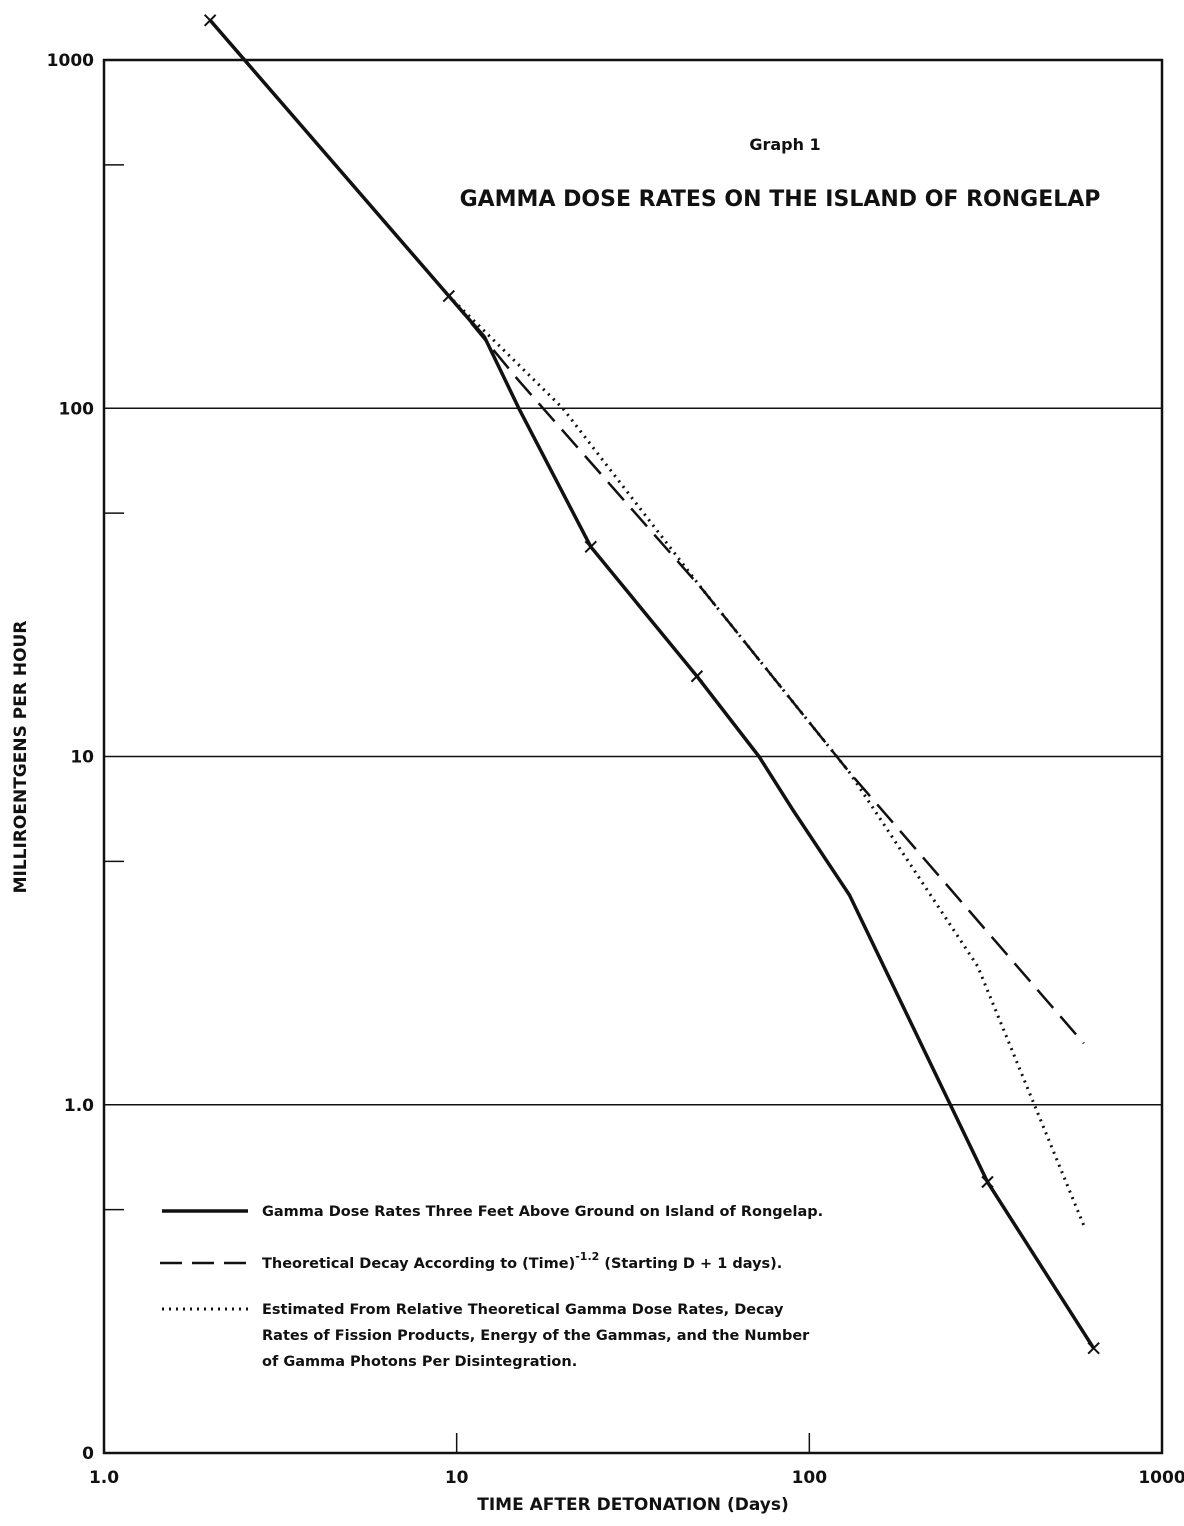 Image resolution: width=1184 pixels, height=1526 pixels. What do you see at coordinates (88, 1454) in the screenshot?
I see `y-tick-label: 0` at bounding box center [88, 1454].